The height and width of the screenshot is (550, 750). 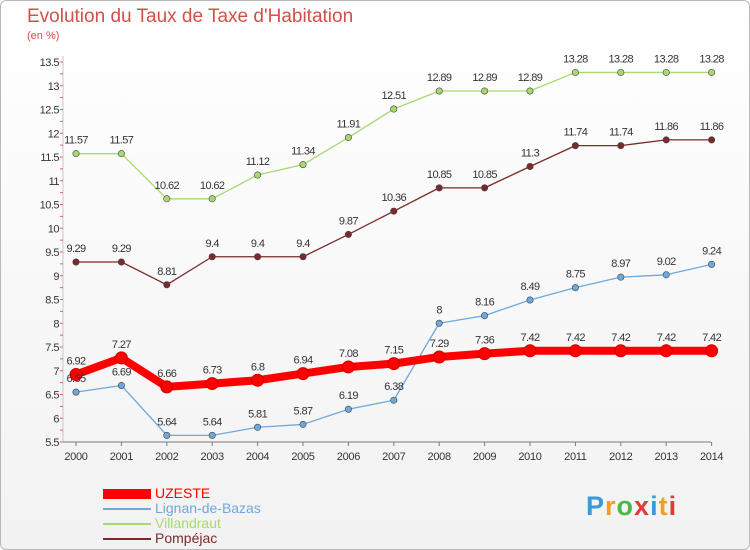 I want to click on x-tick-label: 2012, so click(x=620, y=457).